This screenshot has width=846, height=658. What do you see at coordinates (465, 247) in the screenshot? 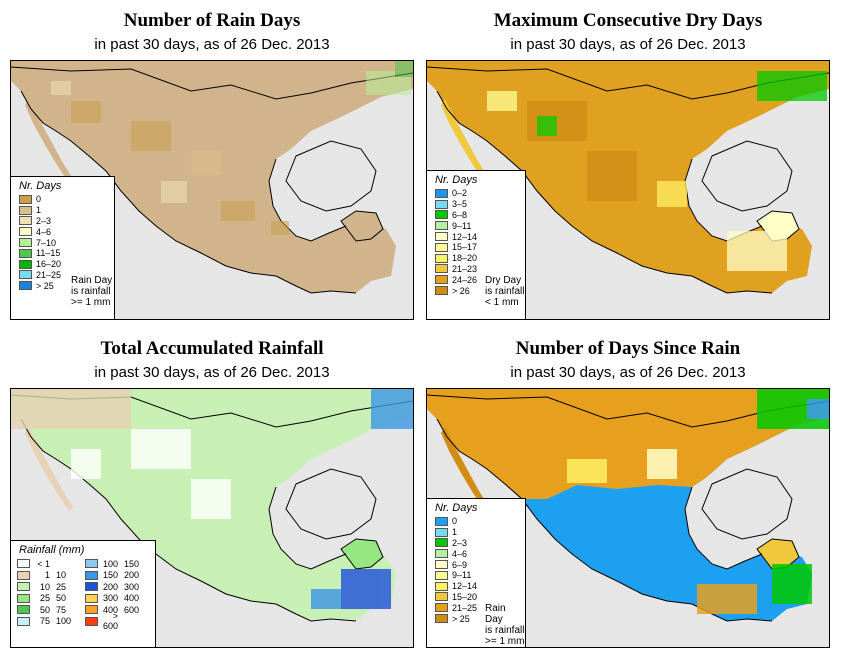
I see `legend-label: 15–17` at bounding box center [465, 247].